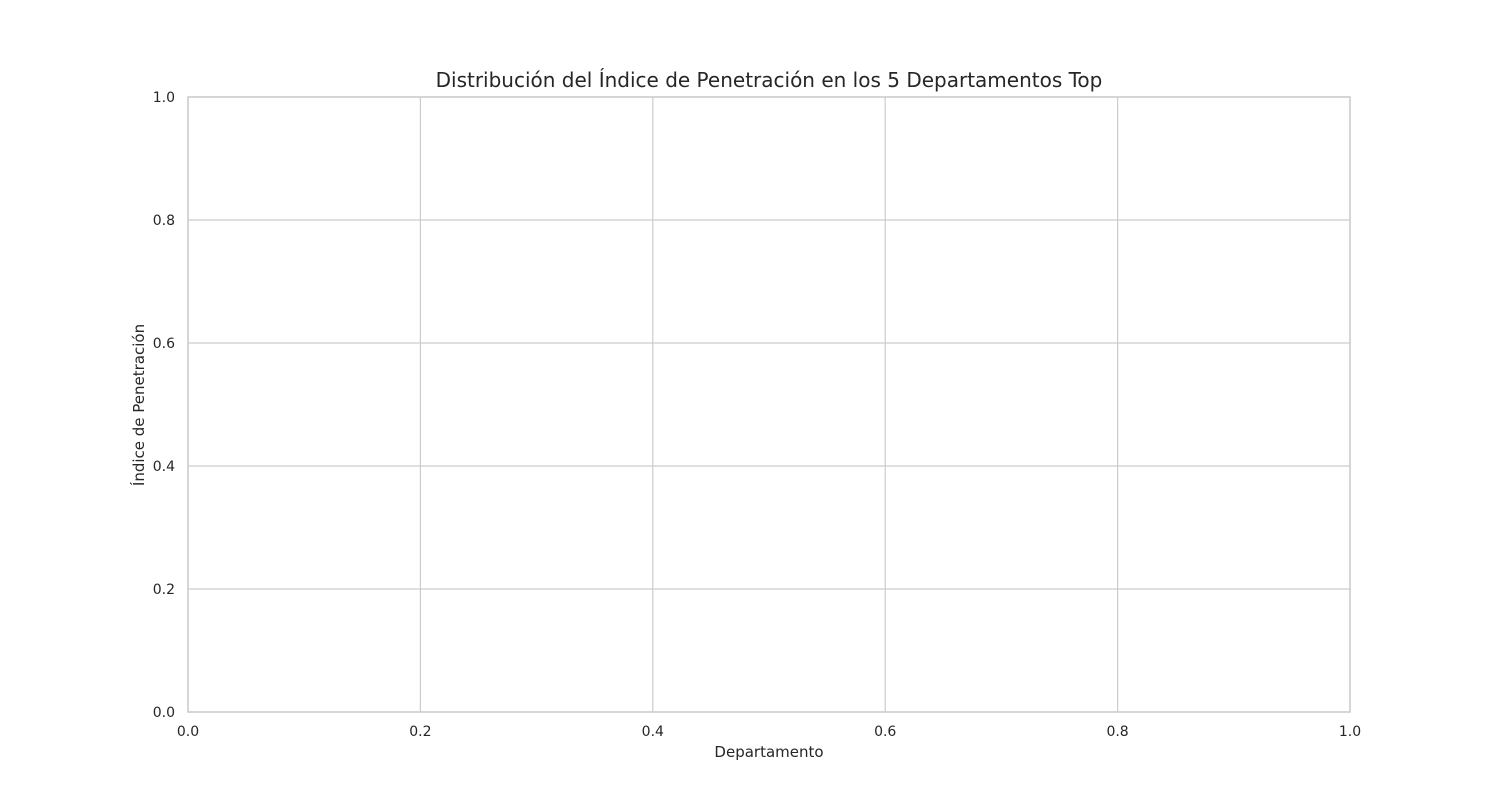 This screenshot has width=1500, height=800. What do you see at coordinates (1117, 732) in the screenshot?
I see `x-tick-label: 0.8` at bounding box center [1117, 732].